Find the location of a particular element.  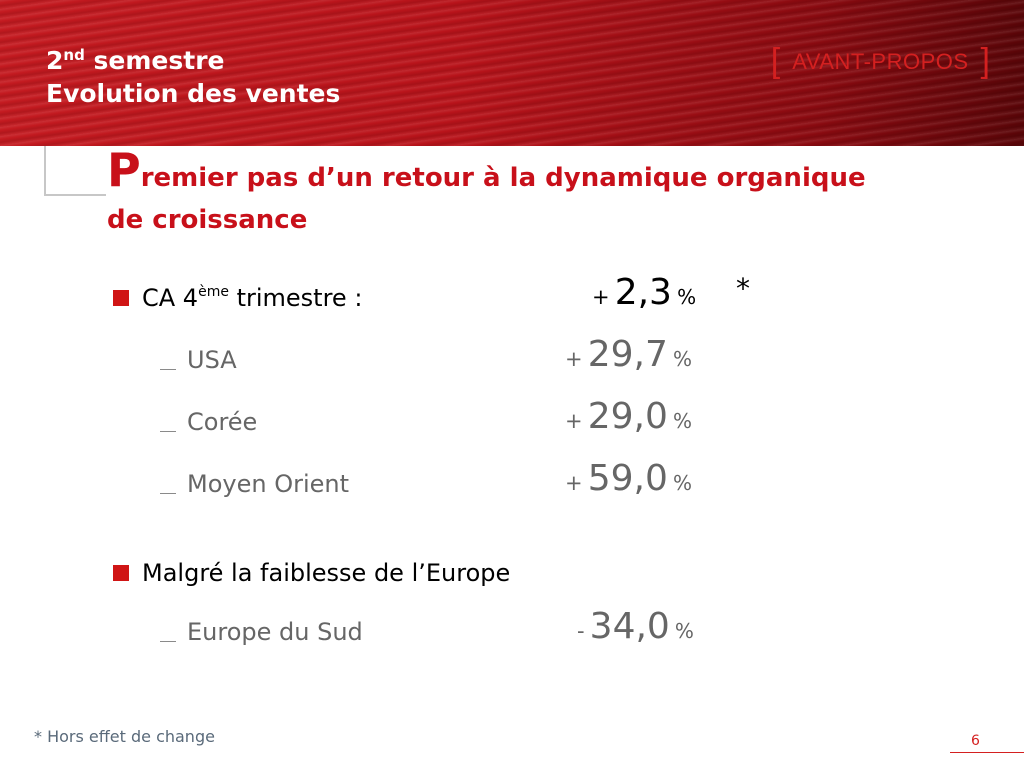

heading-line-1: 2nd semestre is located at coordinates (193, 60).